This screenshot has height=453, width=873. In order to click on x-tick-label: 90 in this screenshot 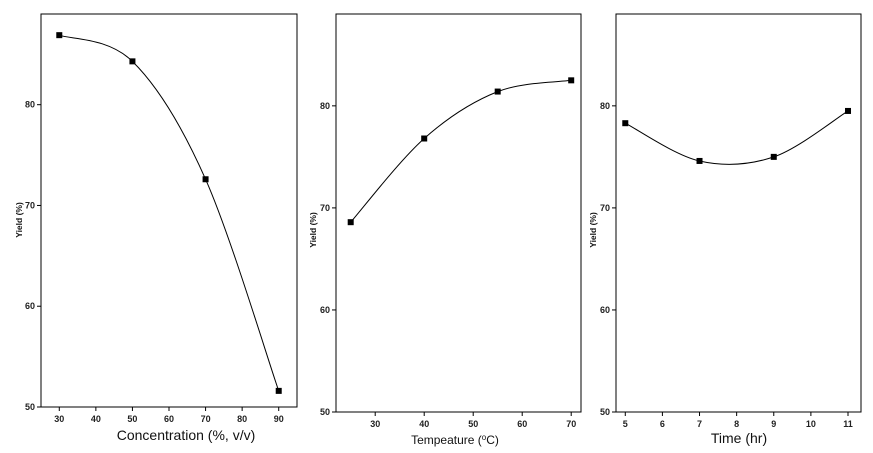, I will do `click(279, 419)`.